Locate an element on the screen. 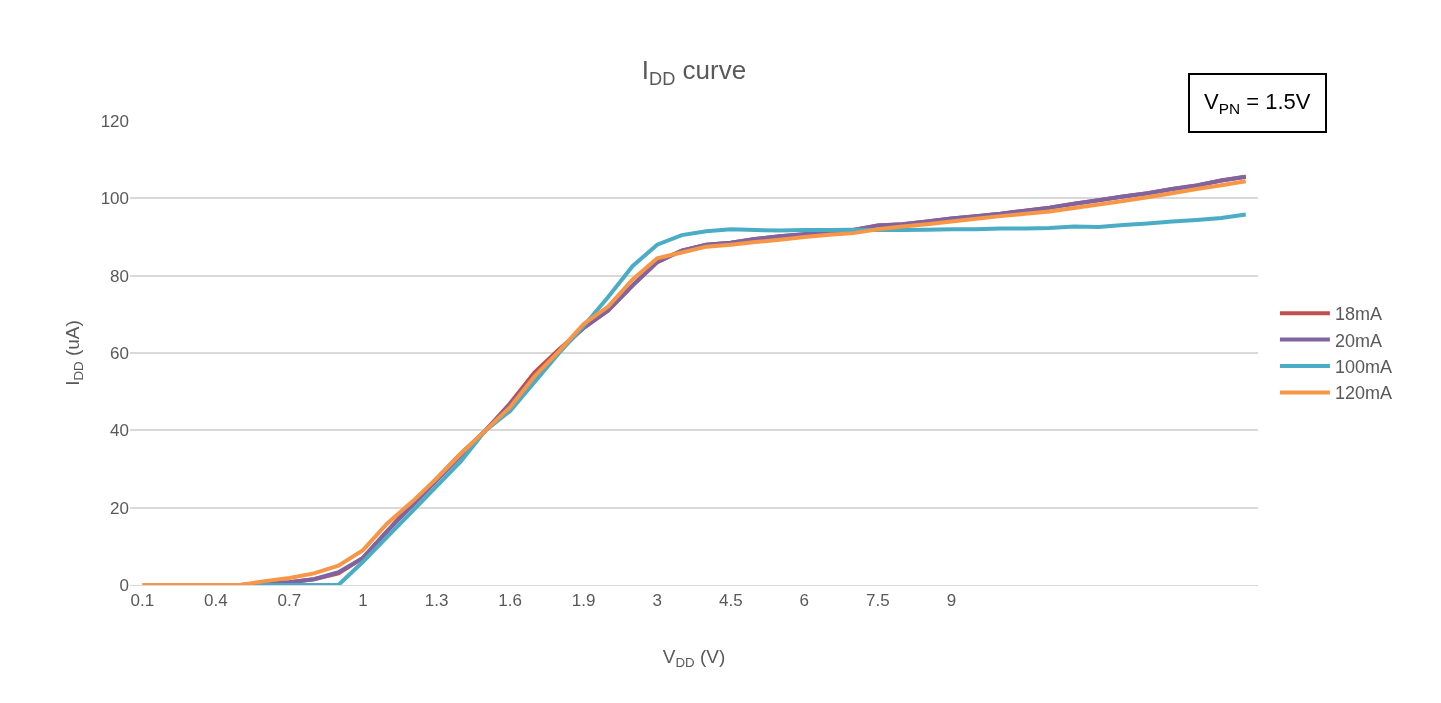  x-tick-label: 0.1 is located at coordinates (142, 601).